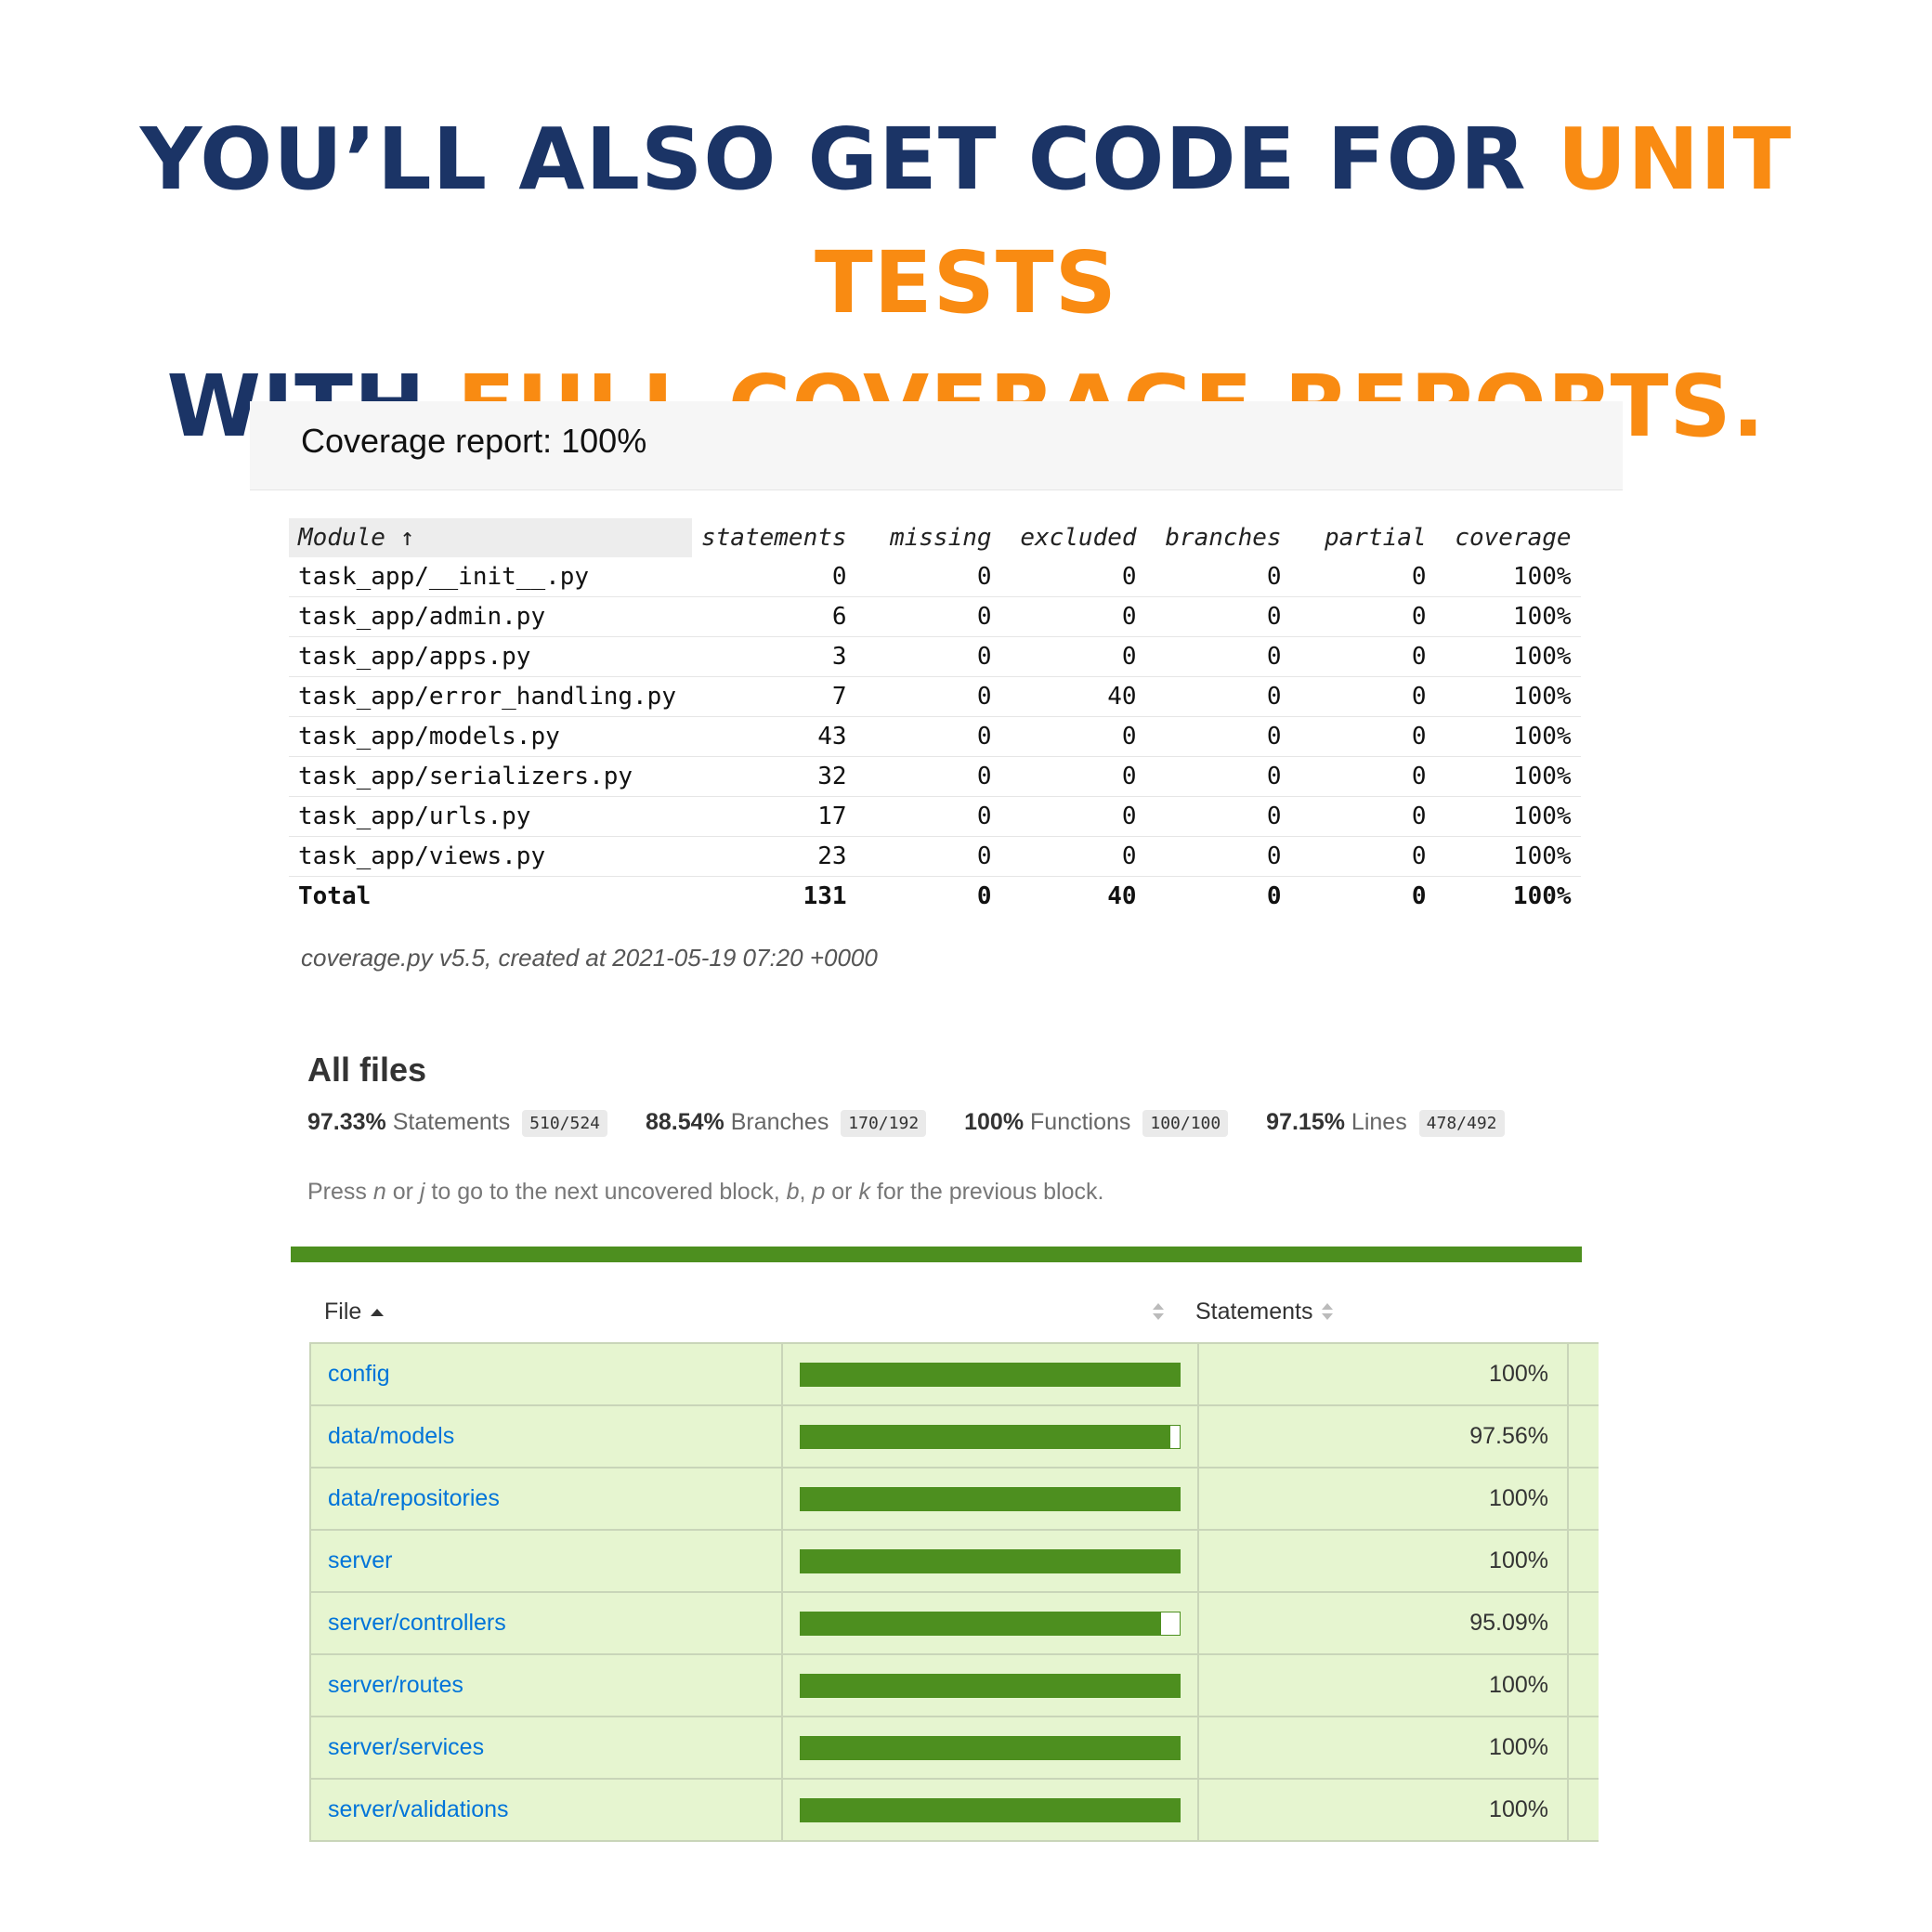 This screenshot has width=1932, height=1932. Describe the element at coordinates (457, 1123) in the screenshot. I see `summary-statements: 97.33% Statements 510/524` at that location.